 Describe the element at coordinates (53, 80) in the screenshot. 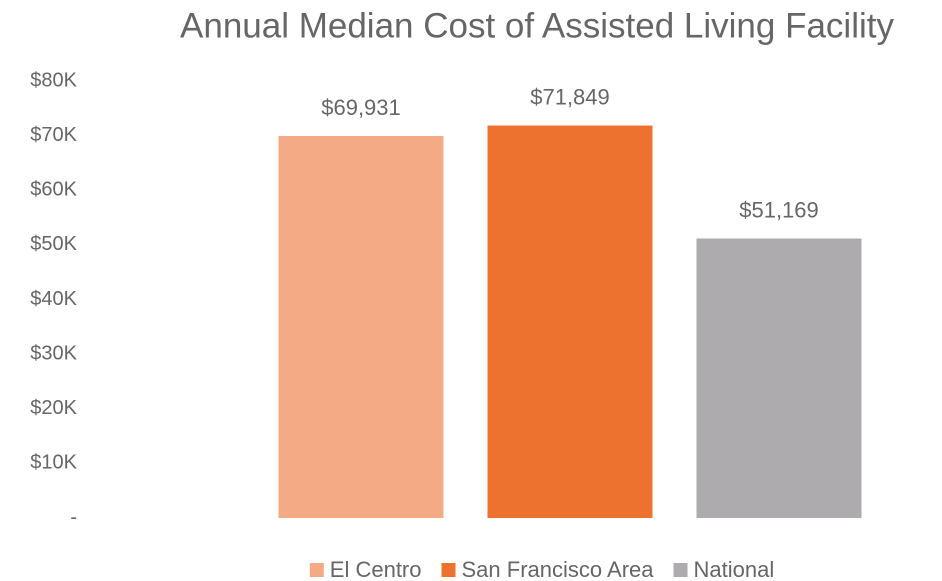

I see `y-tick-label: $80K` at that location.